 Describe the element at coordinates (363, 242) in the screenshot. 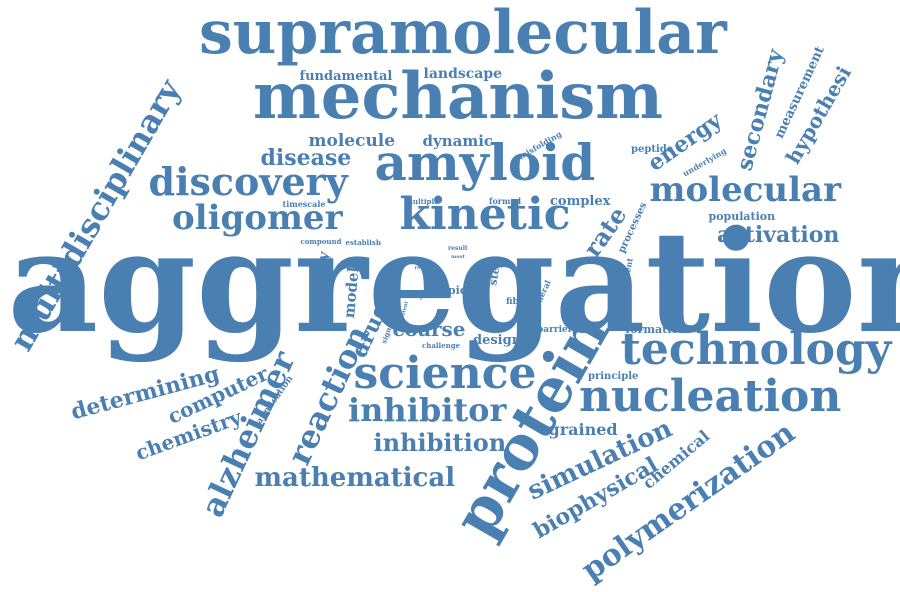

I see `word-establish: establish` at that location.